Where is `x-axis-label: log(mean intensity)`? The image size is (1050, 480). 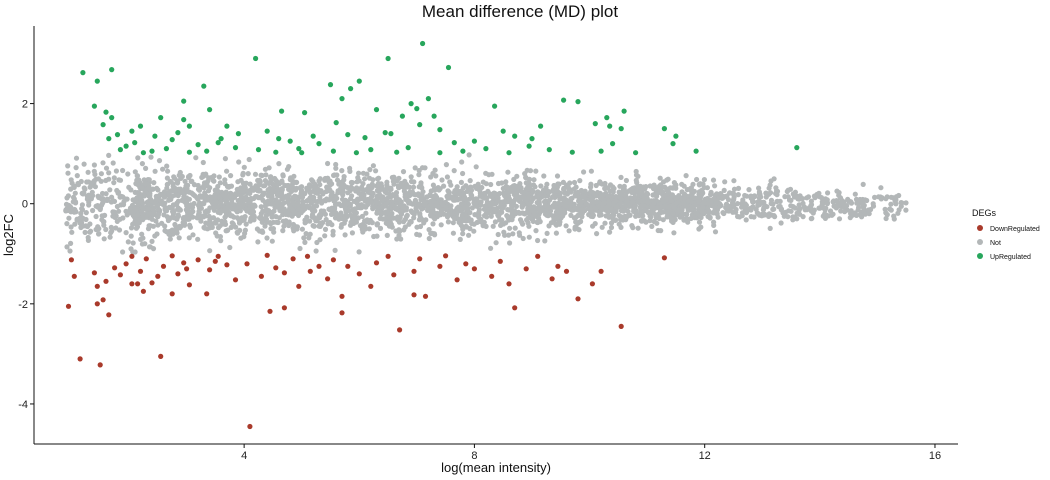
x-axis-label: log(mean intensity) is located at coordinates (496, 467).